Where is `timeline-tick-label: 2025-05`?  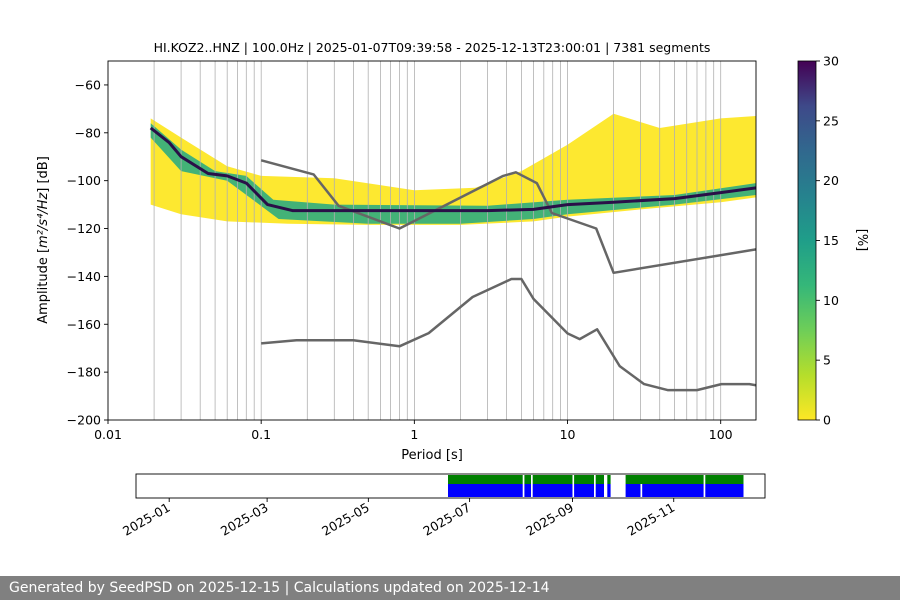
timeline-tick-label: 2025-05 is located at coordinates (345, 519).